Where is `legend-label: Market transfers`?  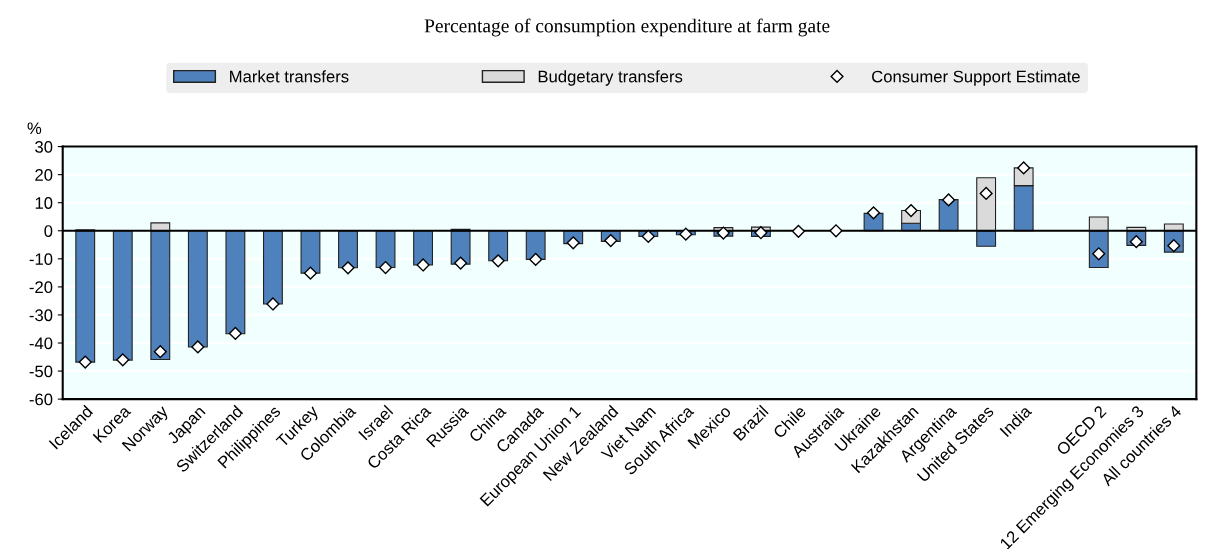
legend-label: Market transfers is located at coordinates (289, 76).